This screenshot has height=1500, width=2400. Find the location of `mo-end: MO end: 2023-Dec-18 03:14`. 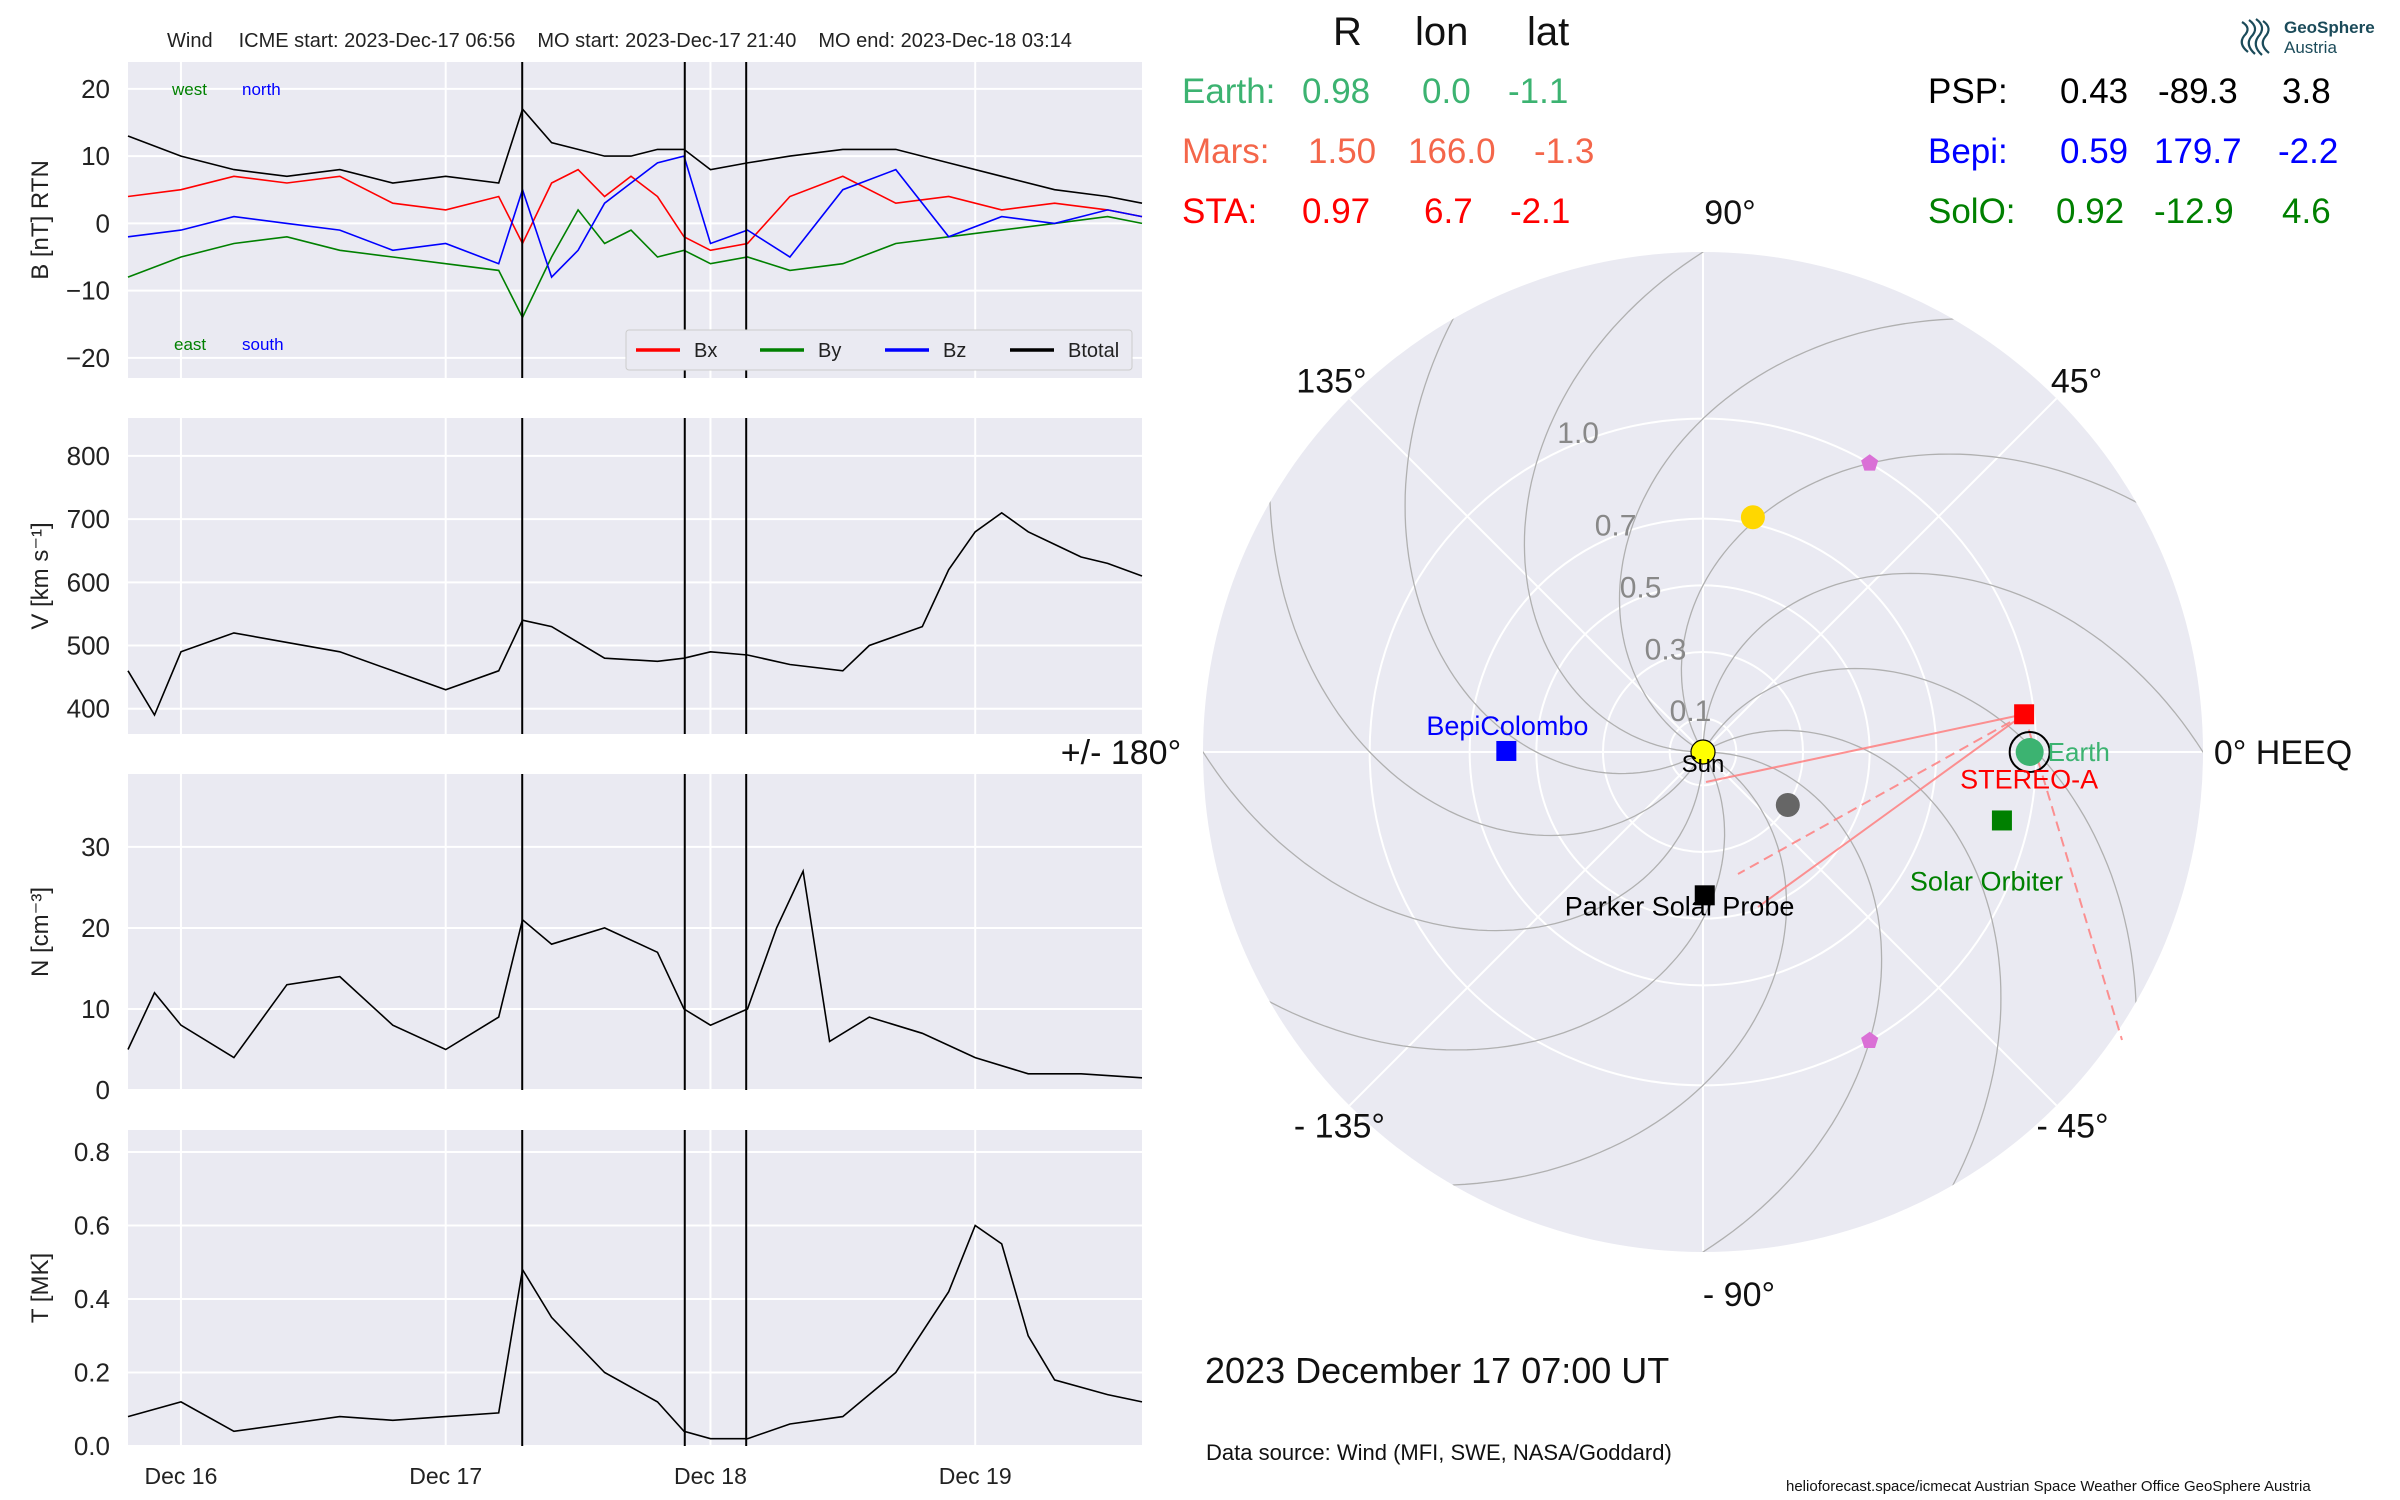

mo-end: MO end: 2023-Dec-18 03:14 is located at coordinates (945, 41).